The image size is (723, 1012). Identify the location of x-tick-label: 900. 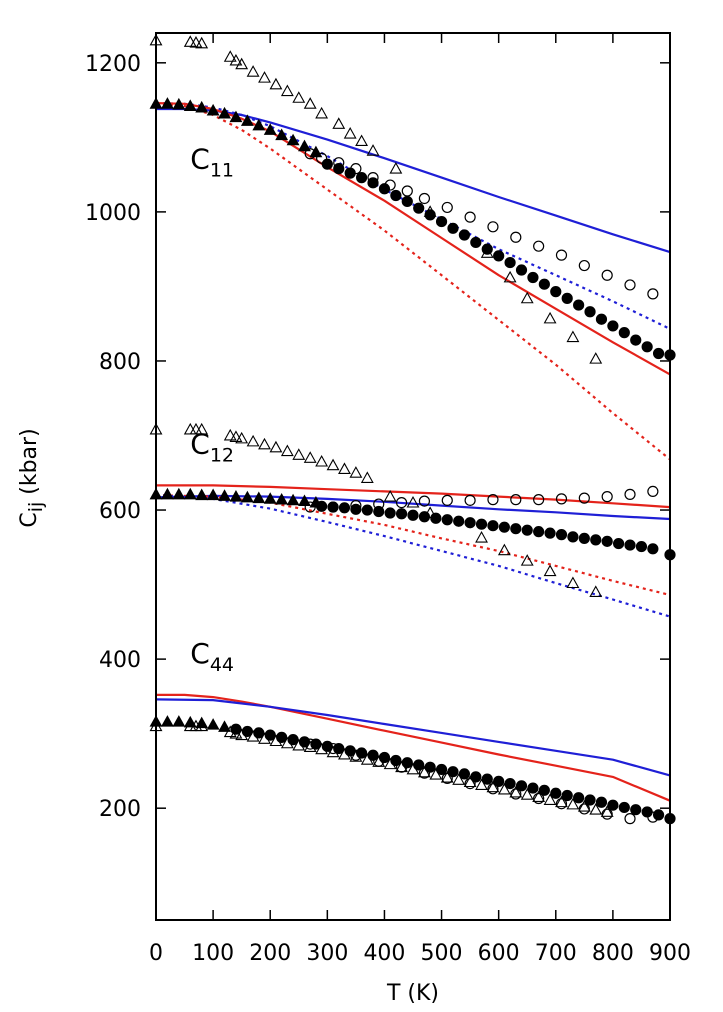
(670, 953).